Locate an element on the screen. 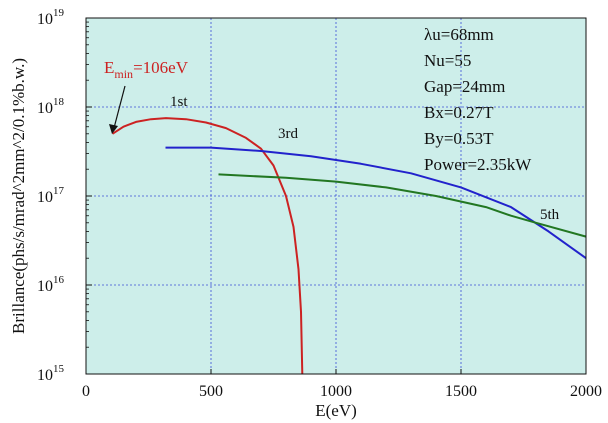 The height and width of the screenshot is (423, 608). series-label-1st: 1st is located at coordinates (179, 102).